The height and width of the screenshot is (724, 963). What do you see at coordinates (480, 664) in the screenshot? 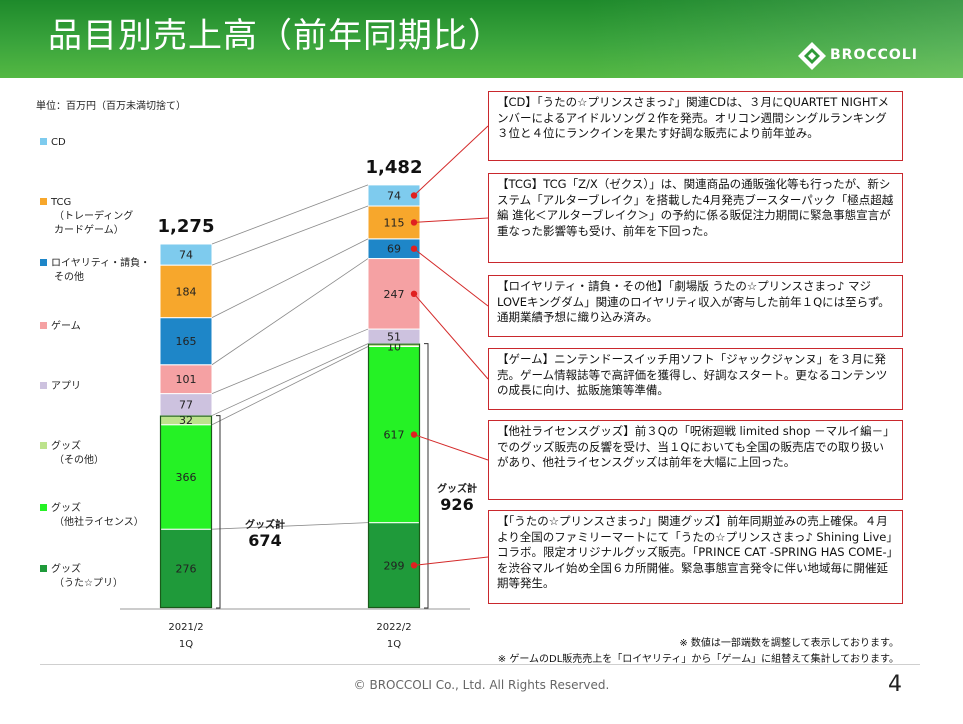
I see `footer-divider` at bounding box center [480, 664].